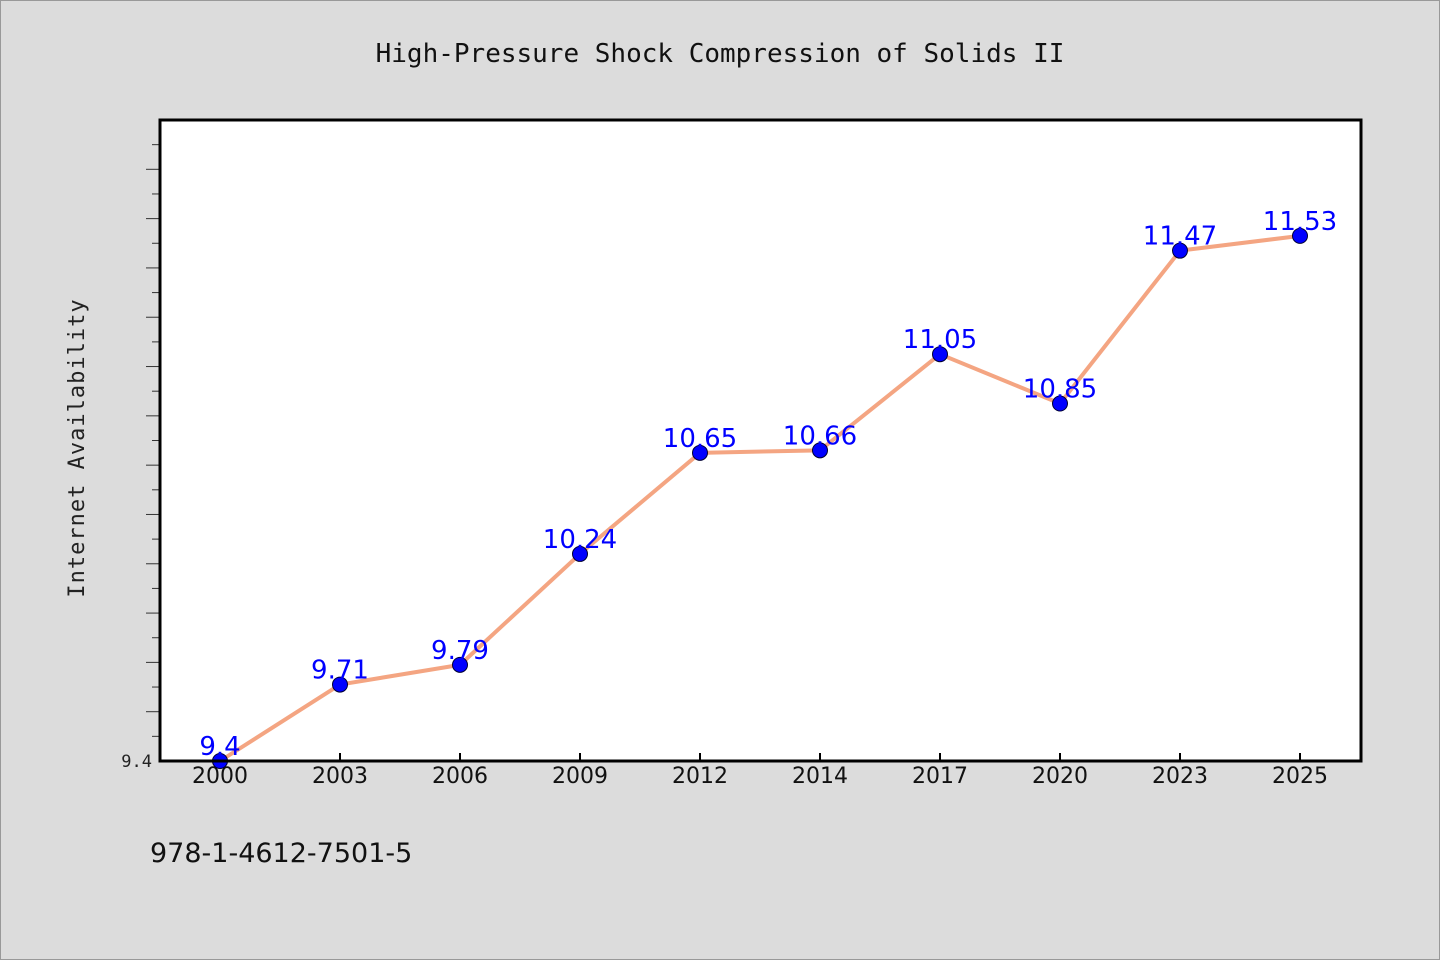  What do you see at coordinates (1060, 776) in the screenshot?
I see `x-tick-label: 2020` at bounding box center [1060, 776].